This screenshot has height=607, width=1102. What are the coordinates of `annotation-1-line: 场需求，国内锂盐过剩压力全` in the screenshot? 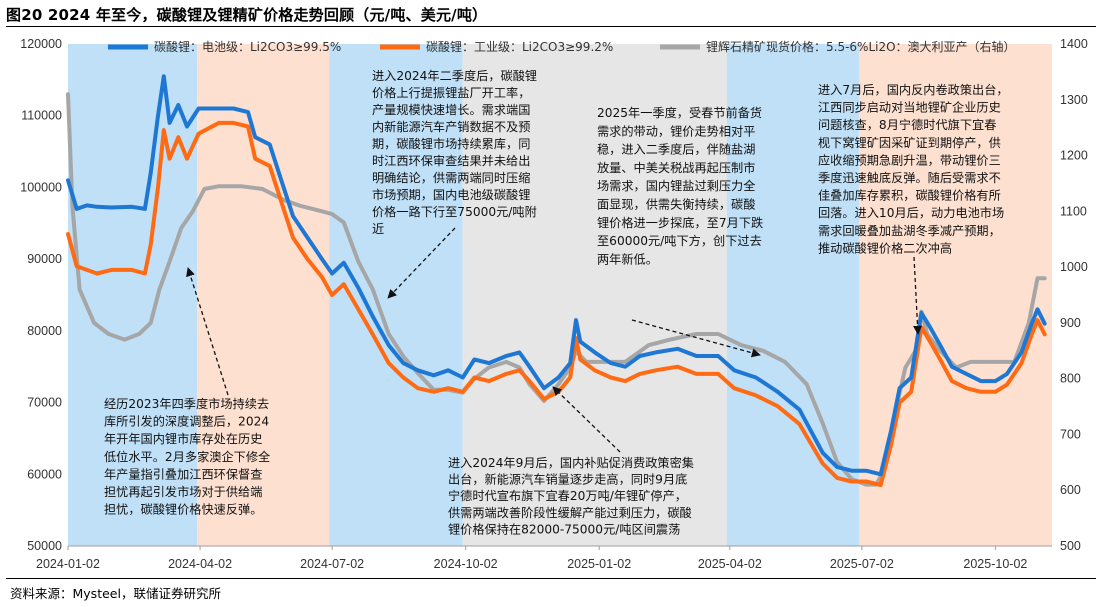 It's located at (676, 185).